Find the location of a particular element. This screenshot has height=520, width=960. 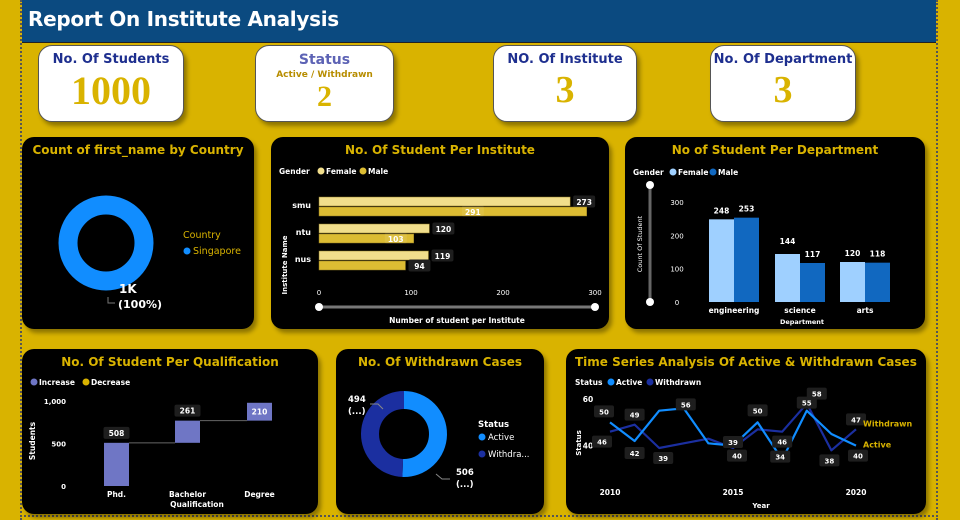

data-label: 94 is located at coordinates (419, 266).